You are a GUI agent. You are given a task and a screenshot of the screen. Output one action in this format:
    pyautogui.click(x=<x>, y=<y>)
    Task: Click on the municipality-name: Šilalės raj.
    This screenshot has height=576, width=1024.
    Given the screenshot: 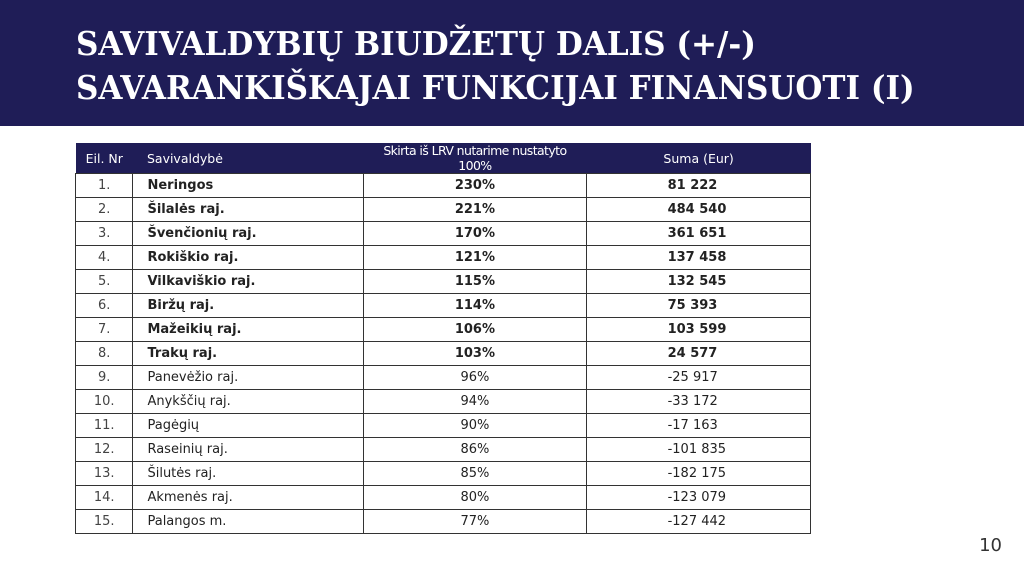 What is the action you would take?
    pyautogui.click(x=248, y=209)
    